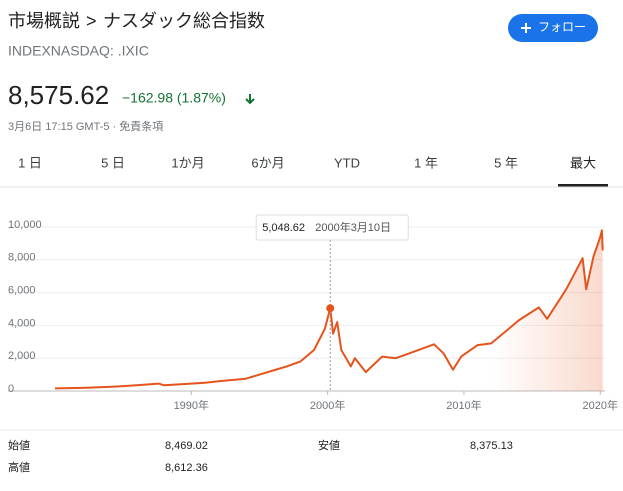  I want to click on timestamp: 3月6日 17:15 GMT-5 · 免責条項, so click(85, 126).